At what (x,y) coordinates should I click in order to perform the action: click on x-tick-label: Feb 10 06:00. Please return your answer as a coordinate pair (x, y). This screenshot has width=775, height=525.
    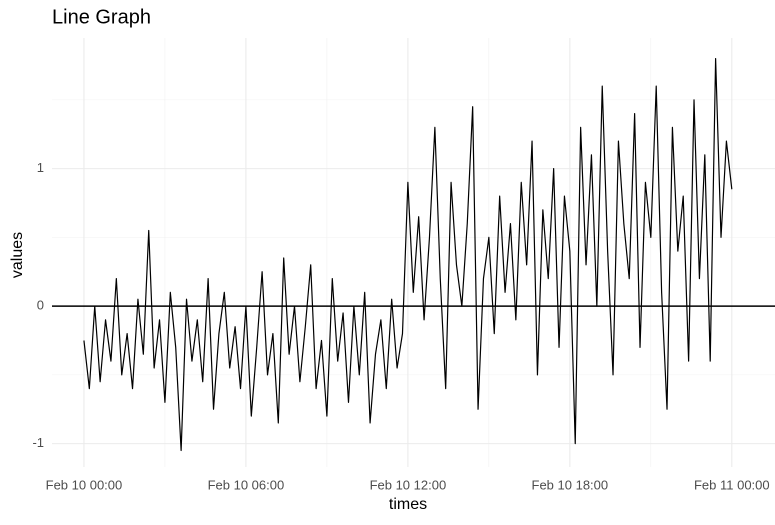
    Looking at the image, I should click on (246, 484).